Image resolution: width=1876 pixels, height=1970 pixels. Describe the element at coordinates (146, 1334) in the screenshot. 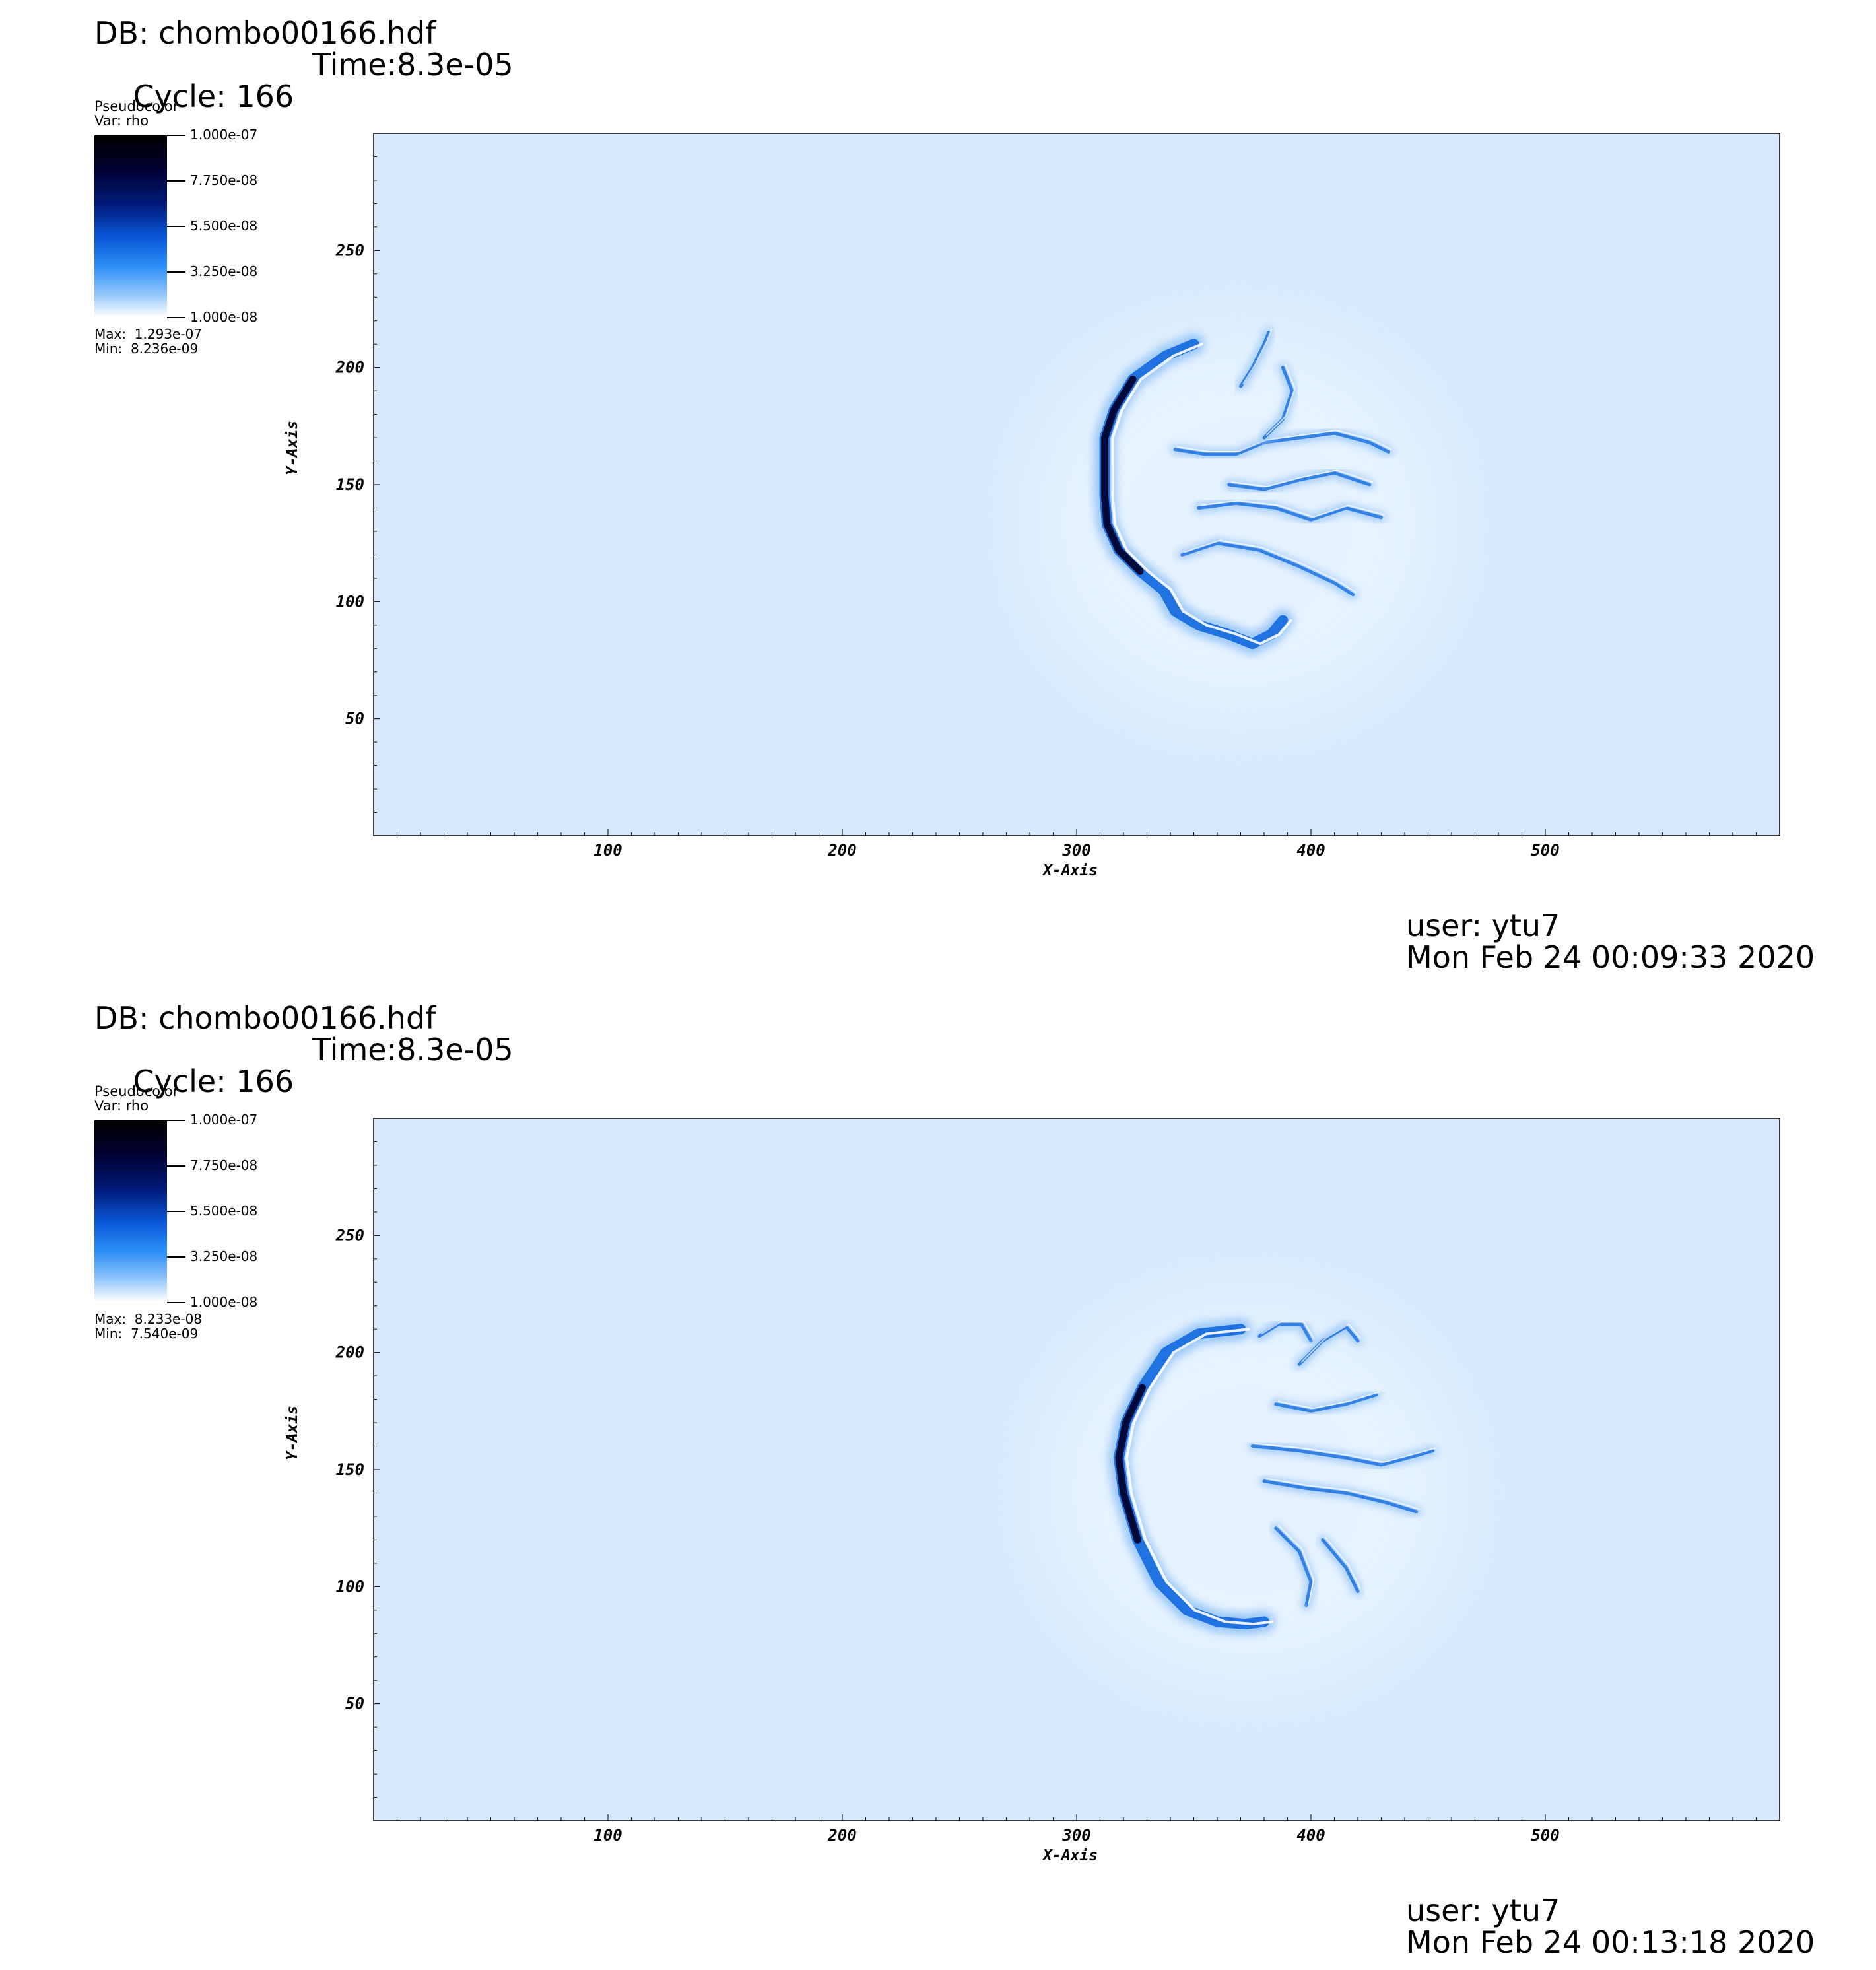

I see `legend-min: Min: 7.540e-09` at that location.